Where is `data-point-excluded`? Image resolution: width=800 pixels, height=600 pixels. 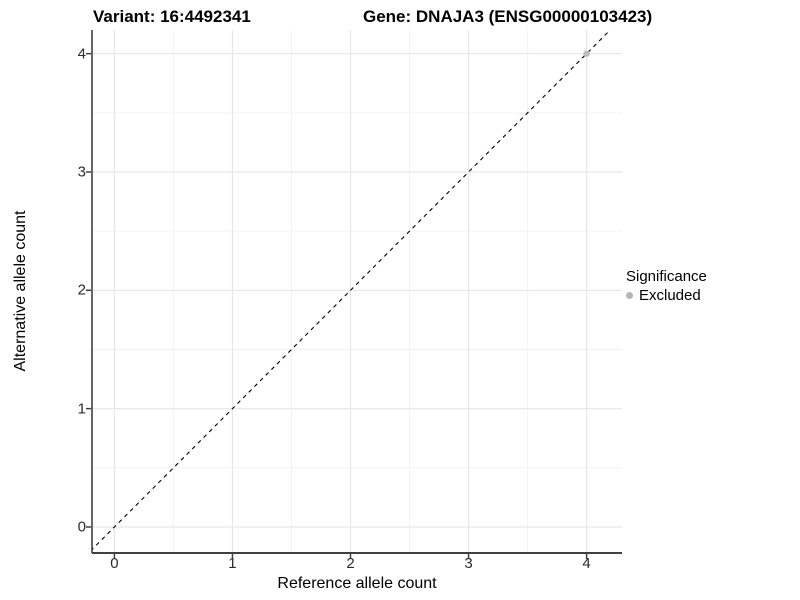 data-point-excluded is located at coordinates (586, 53).